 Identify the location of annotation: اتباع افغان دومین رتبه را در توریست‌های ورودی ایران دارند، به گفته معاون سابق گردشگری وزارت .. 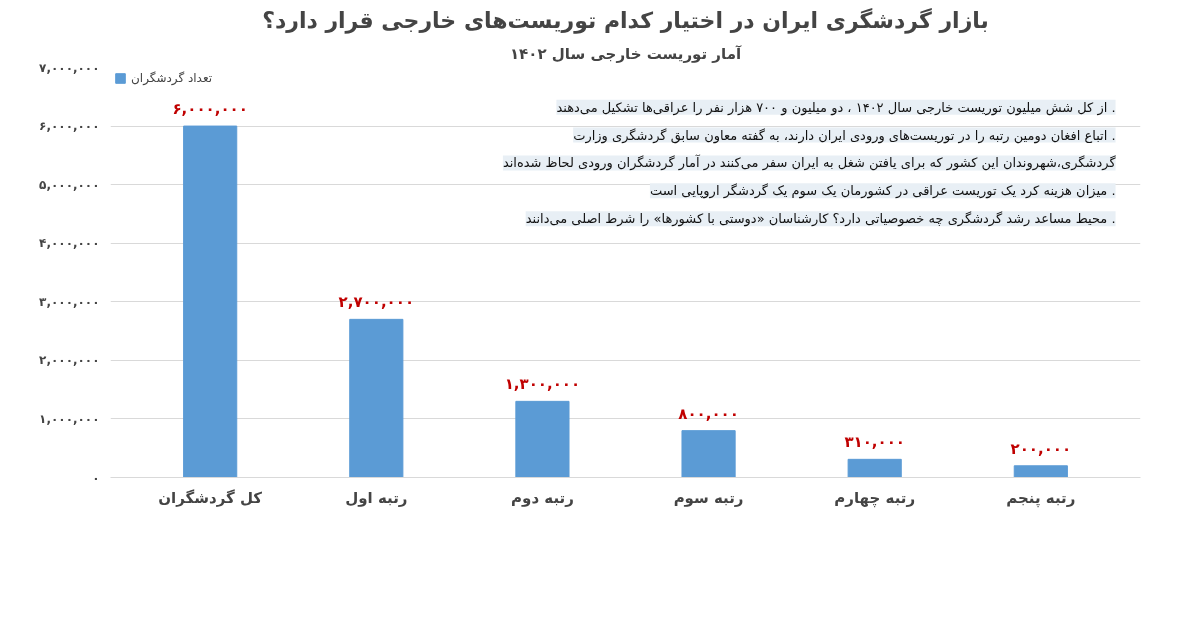
(844, 135).